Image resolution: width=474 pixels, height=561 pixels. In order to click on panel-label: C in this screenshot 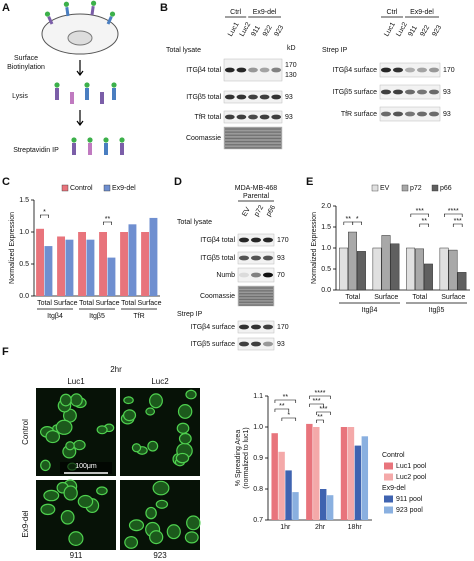, I will do `click(6, 182)`.